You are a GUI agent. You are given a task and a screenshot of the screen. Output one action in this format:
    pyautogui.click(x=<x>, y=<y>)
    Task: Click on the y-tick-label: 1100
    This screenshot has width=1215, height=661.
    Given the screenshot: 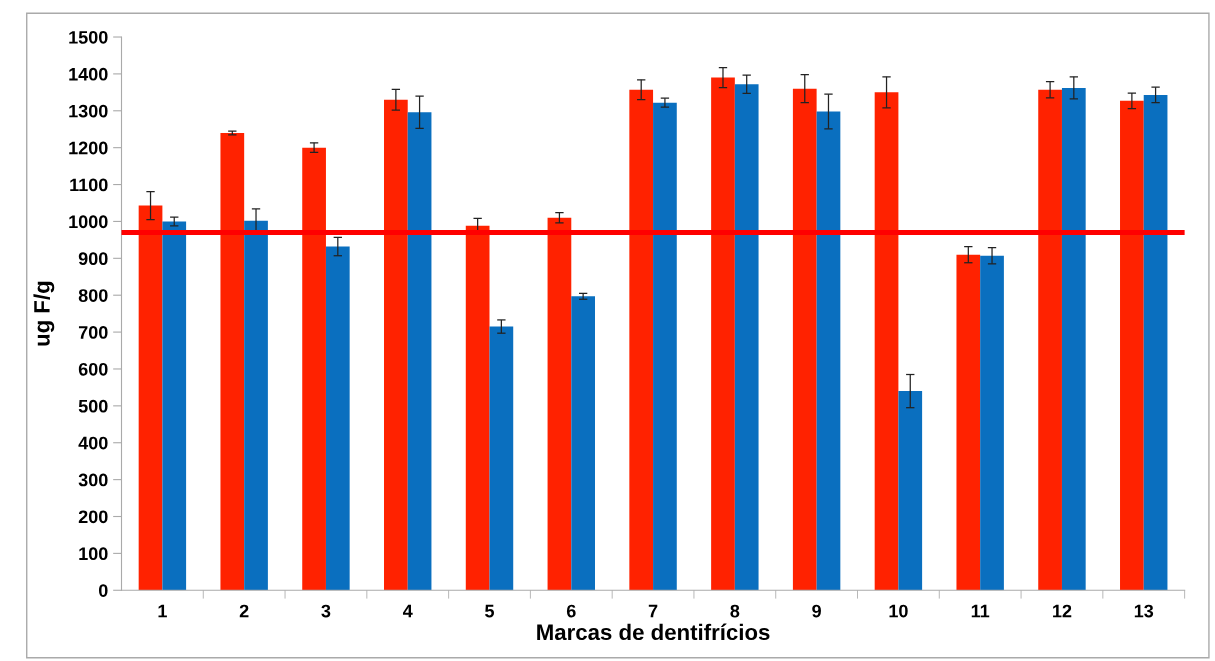 What is the action you would take?
    pyautogui.click(x=89, y=185)
    